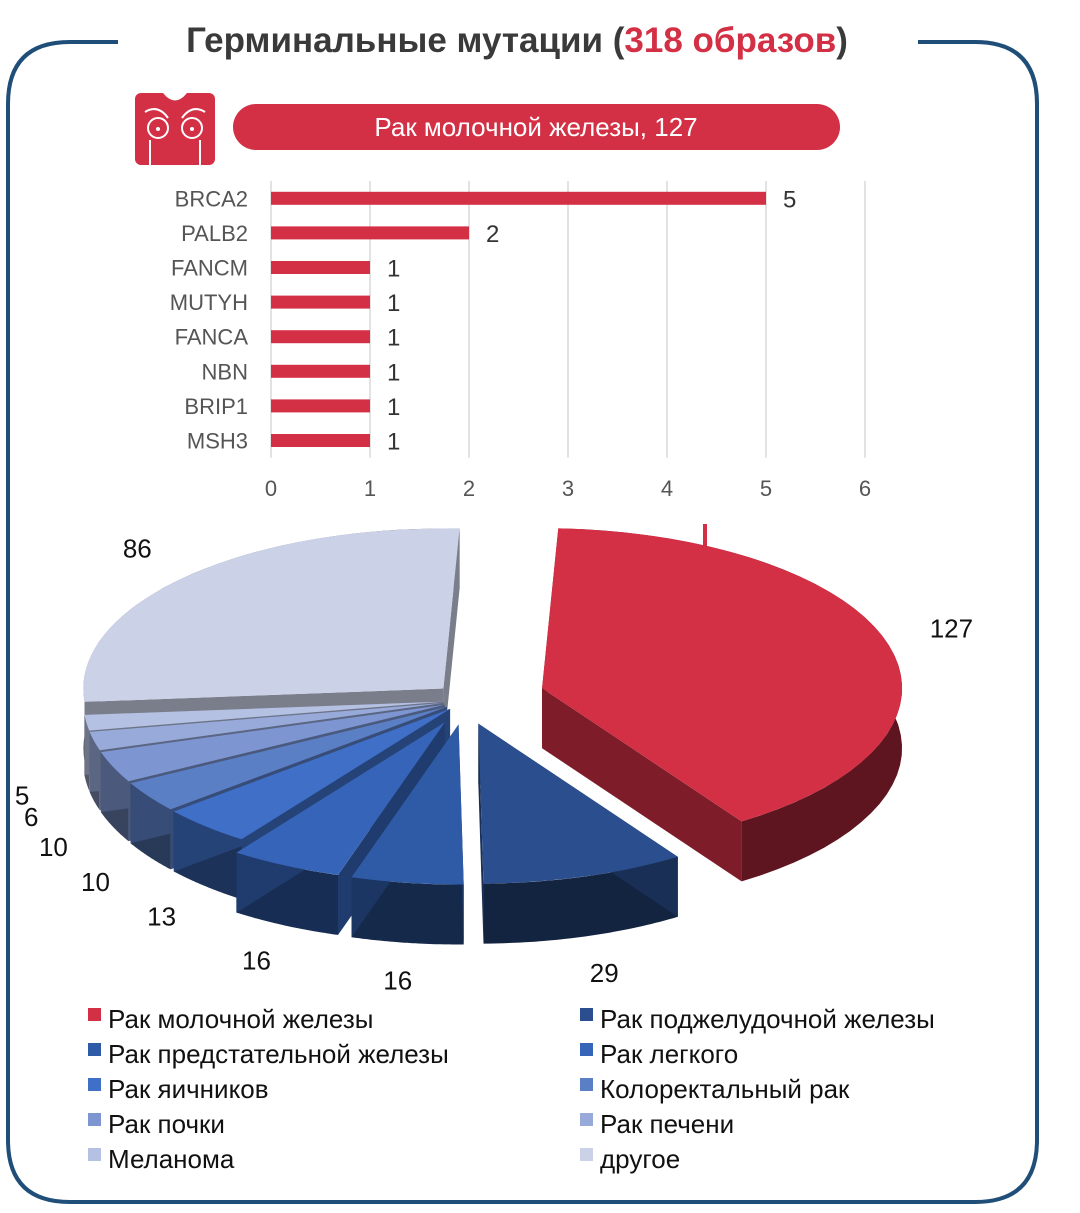 This screenshot has width=1080, height=1213. What do you see at coordinates (137, 549) in the screenshot?
I see `pie-data-label: 86` at bounding box center [137, 549].